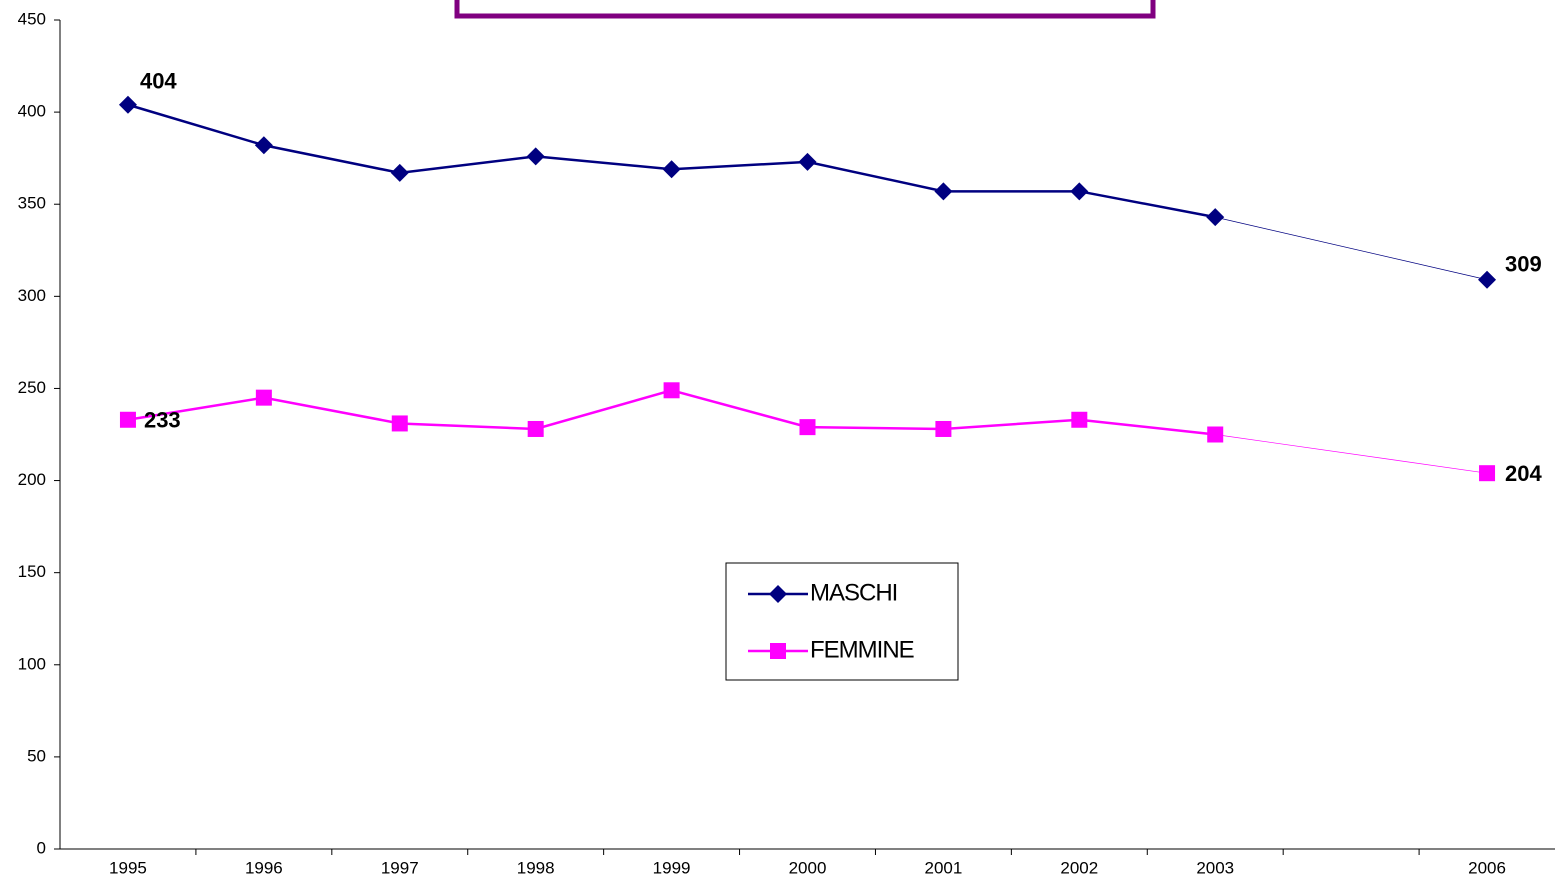 The image size is (1555, 891). Describe the element at coordinates (32, 479) in the screenshot. I see `y-tick-label: 200` at that location.